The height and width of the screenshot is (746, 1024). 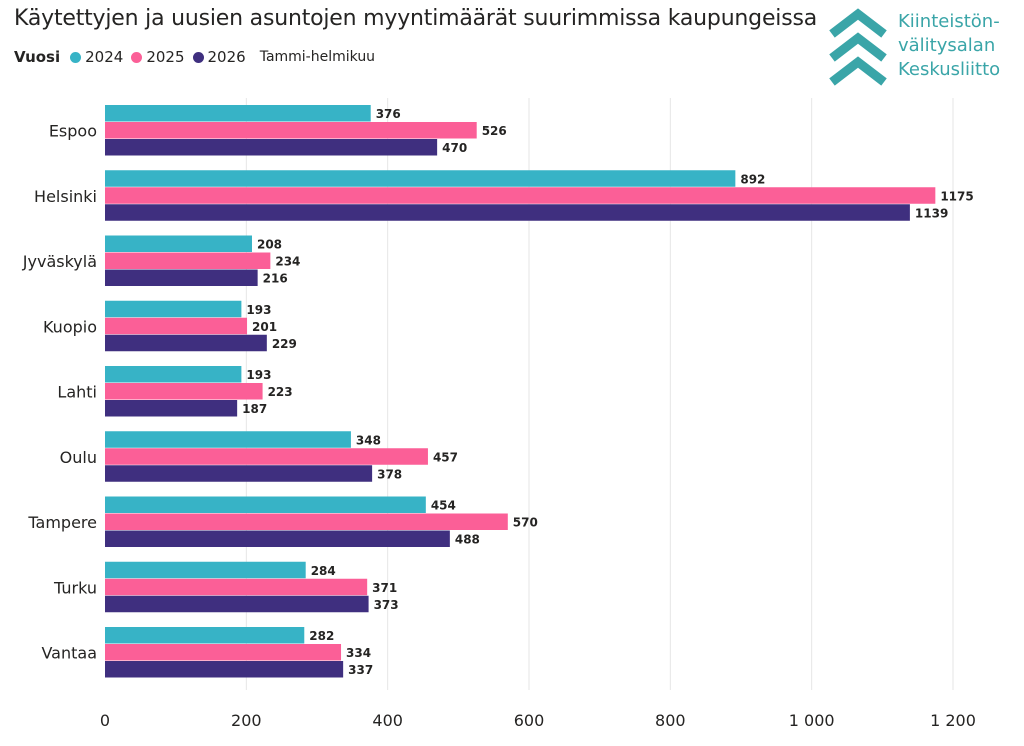 What do you see at coordinates (454, 148) in the screenshot?
I see `value-label-espoo-2026: 470` at bounding box center [454, 148].